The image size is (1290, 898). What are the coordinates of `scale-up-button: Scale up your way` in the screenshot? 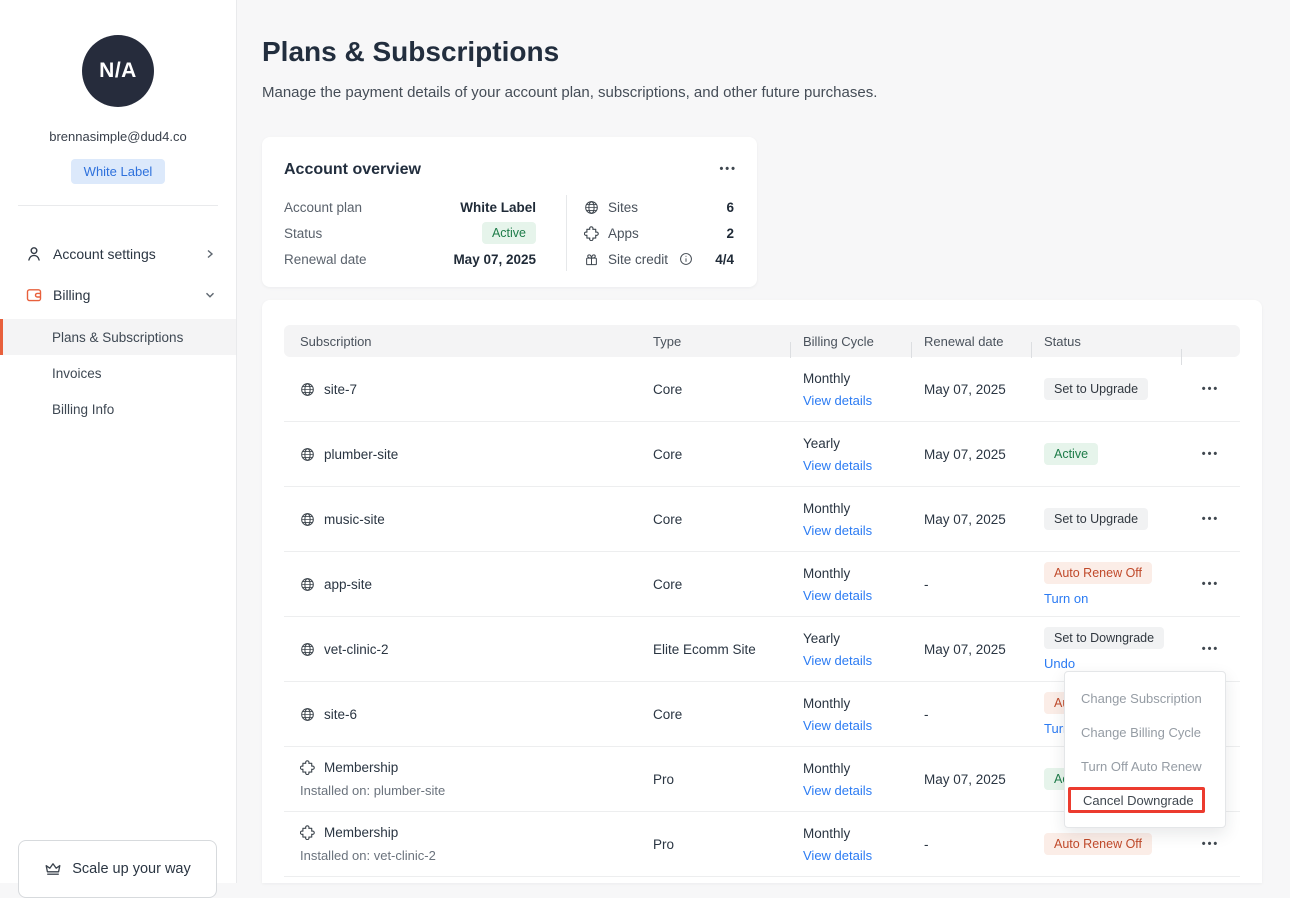 It's located at (117, 869).